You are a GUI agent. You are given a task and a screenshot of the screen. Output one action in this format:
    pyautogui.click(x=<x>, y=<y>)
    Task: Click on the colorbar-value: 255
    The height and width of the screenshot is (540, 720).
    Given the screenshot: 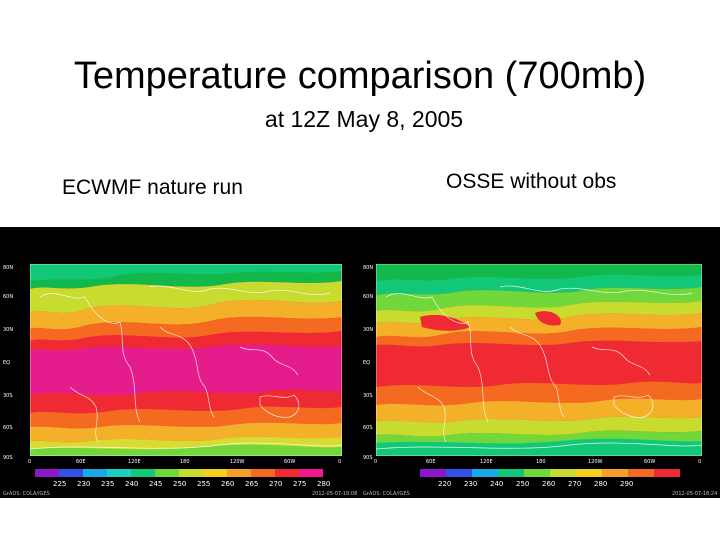 What is the action you would take?
    pyautogui.click(x=203, y=484)
    